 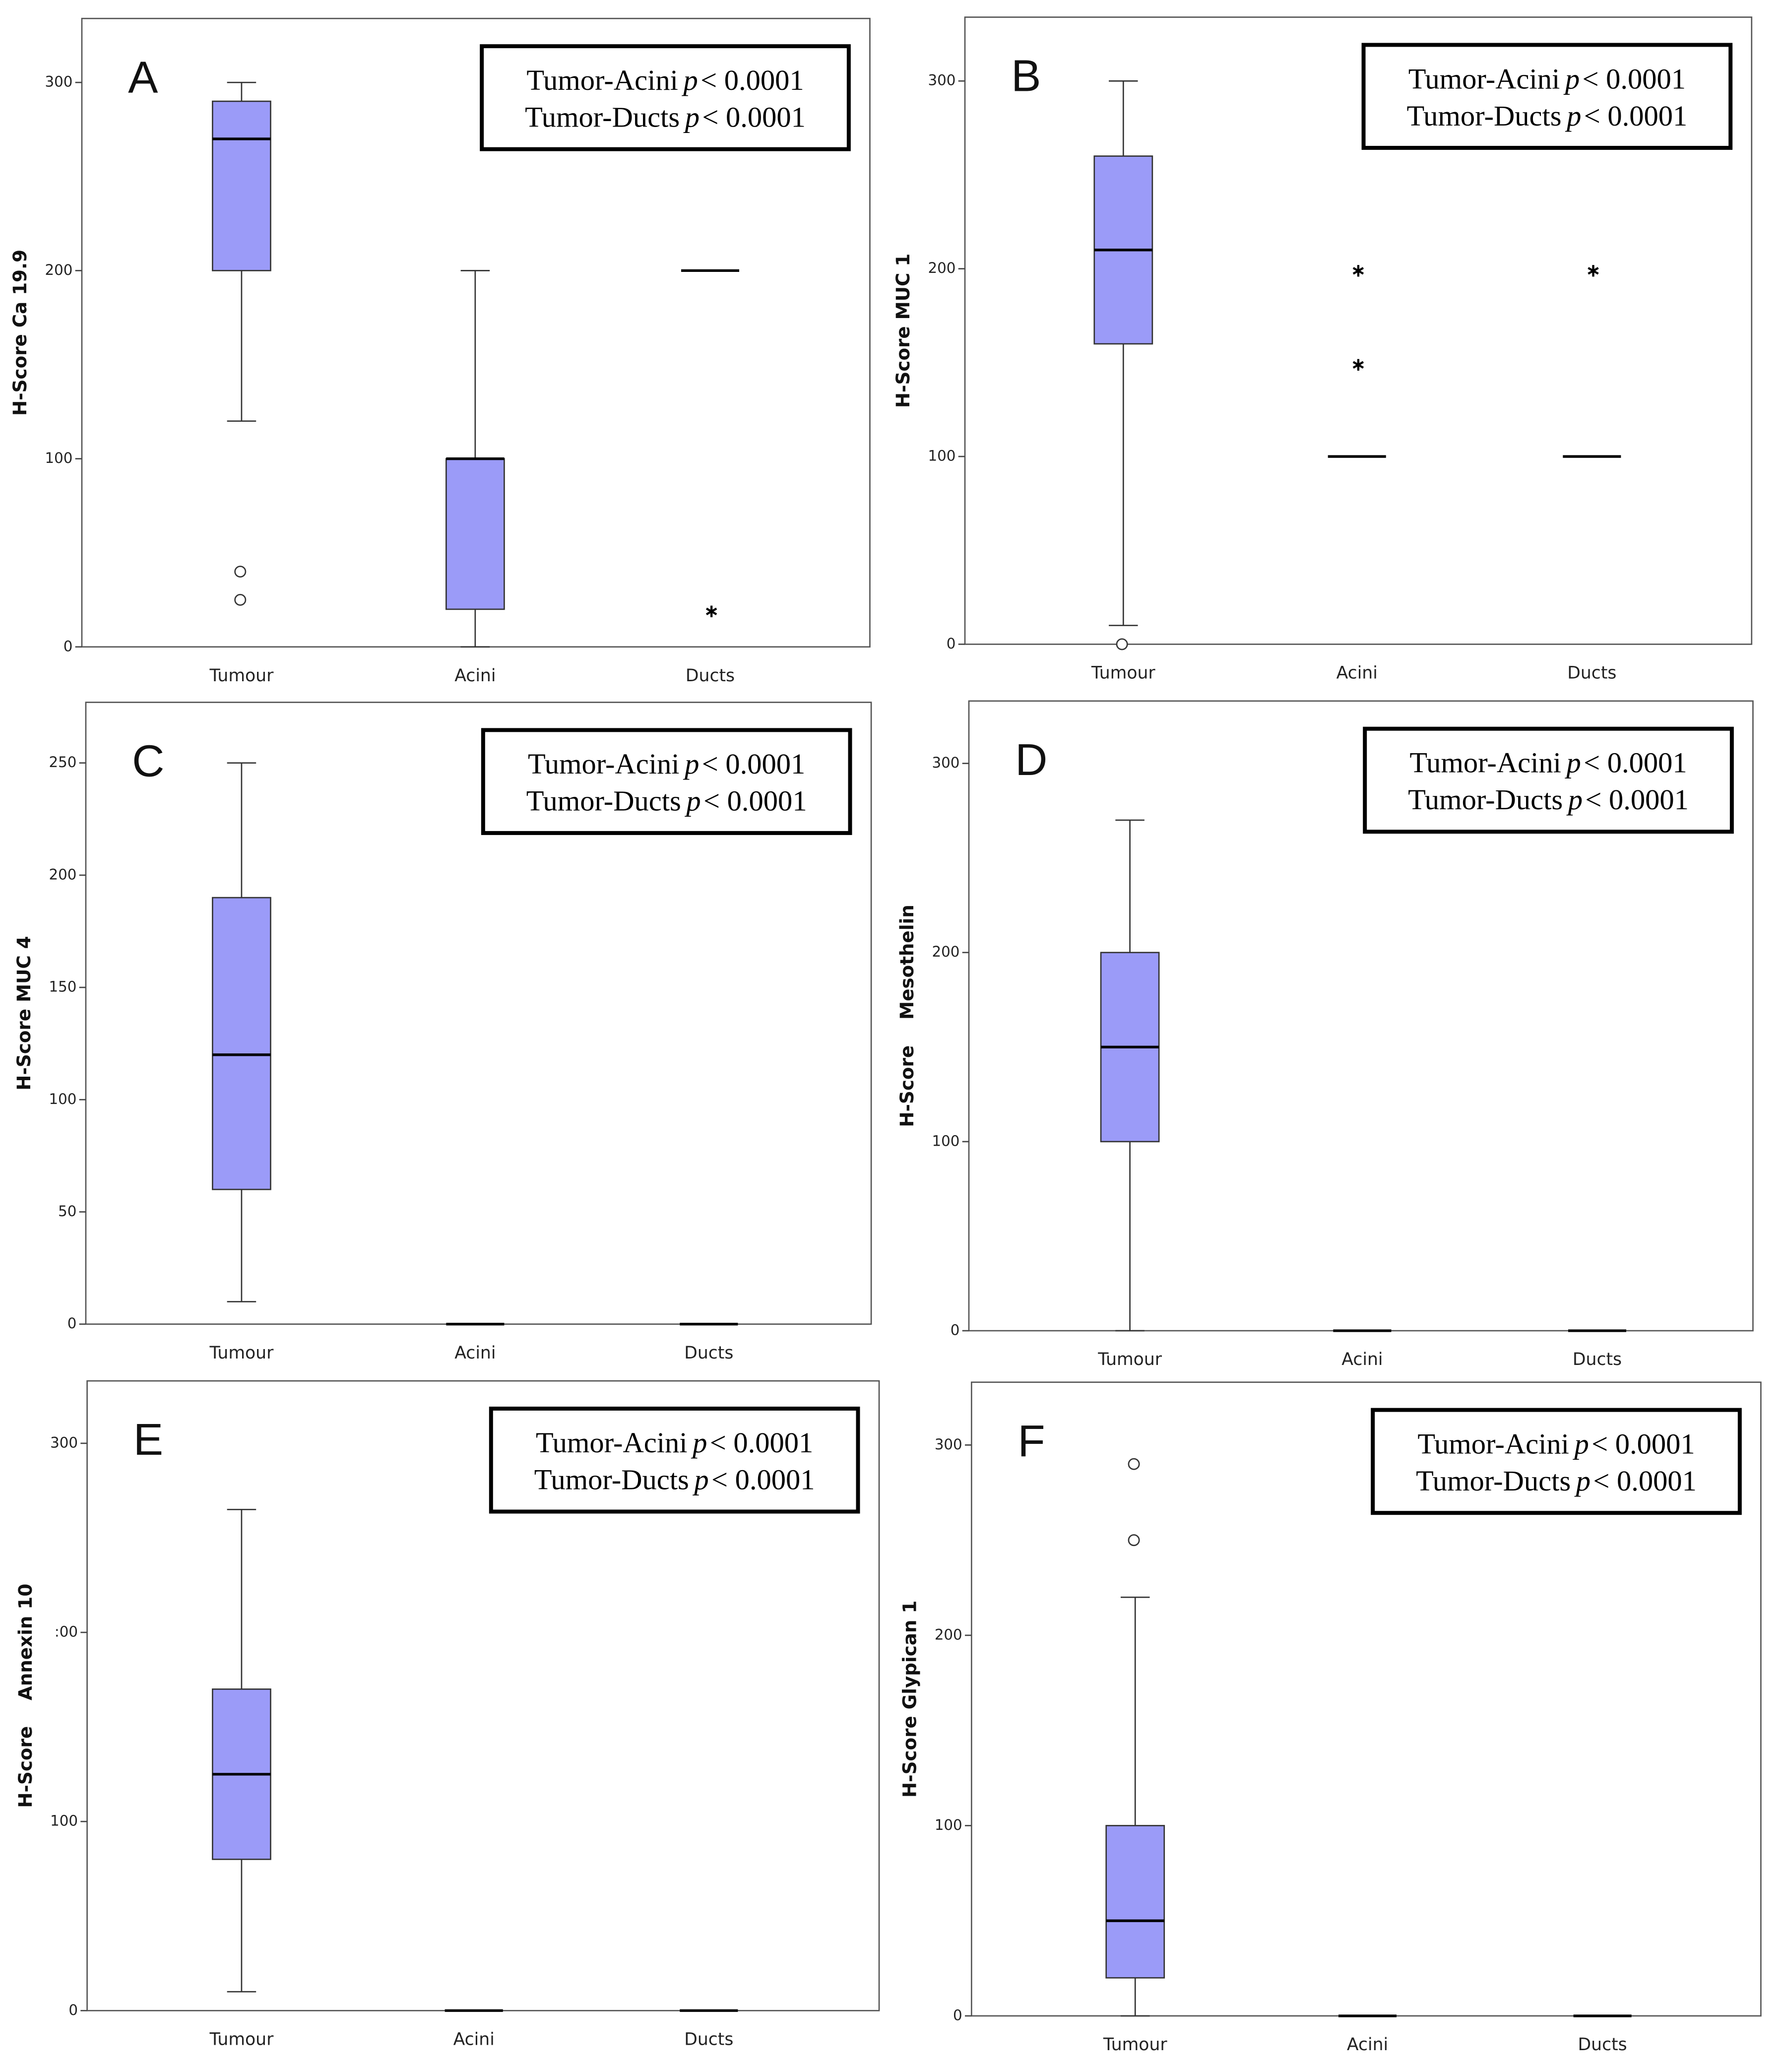 What do you see at coordinates (67, 1212) in the screenshot?
I see `y-tick-label: 50` at bounding box center [67, 1212].